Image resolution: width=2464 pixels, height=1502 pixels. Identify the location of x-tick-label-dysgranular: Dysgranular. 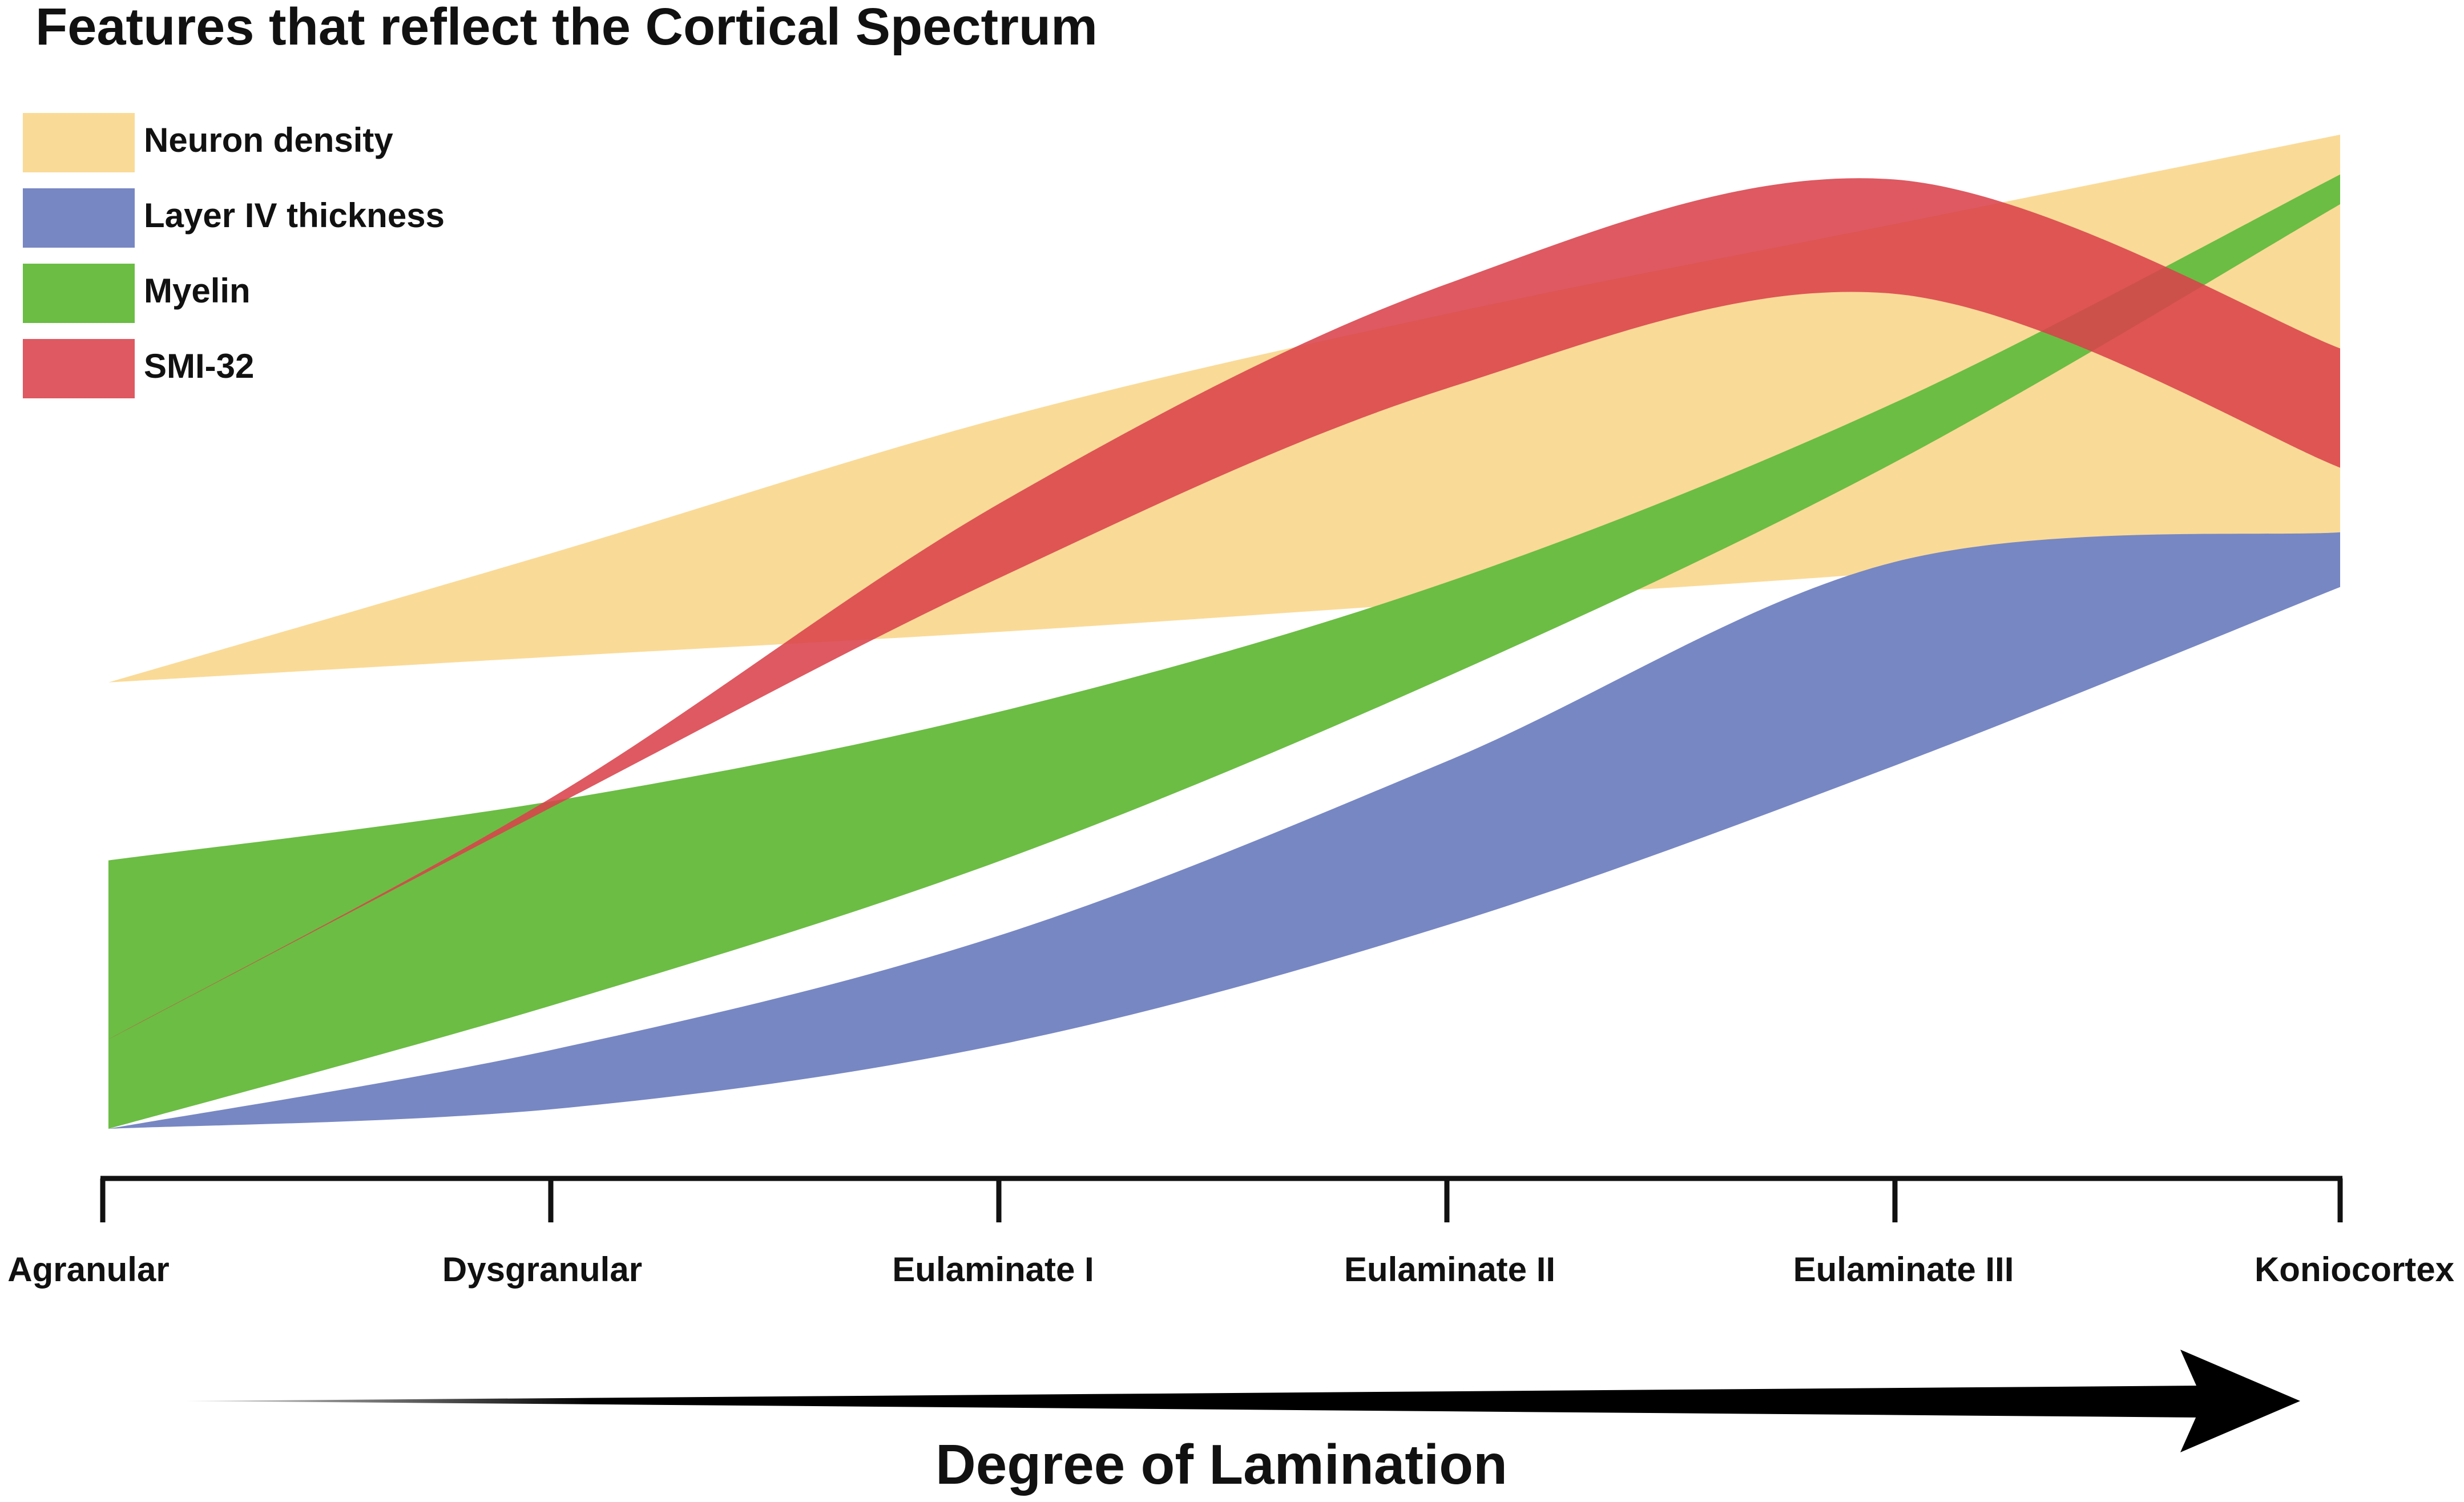
(542, 1269).